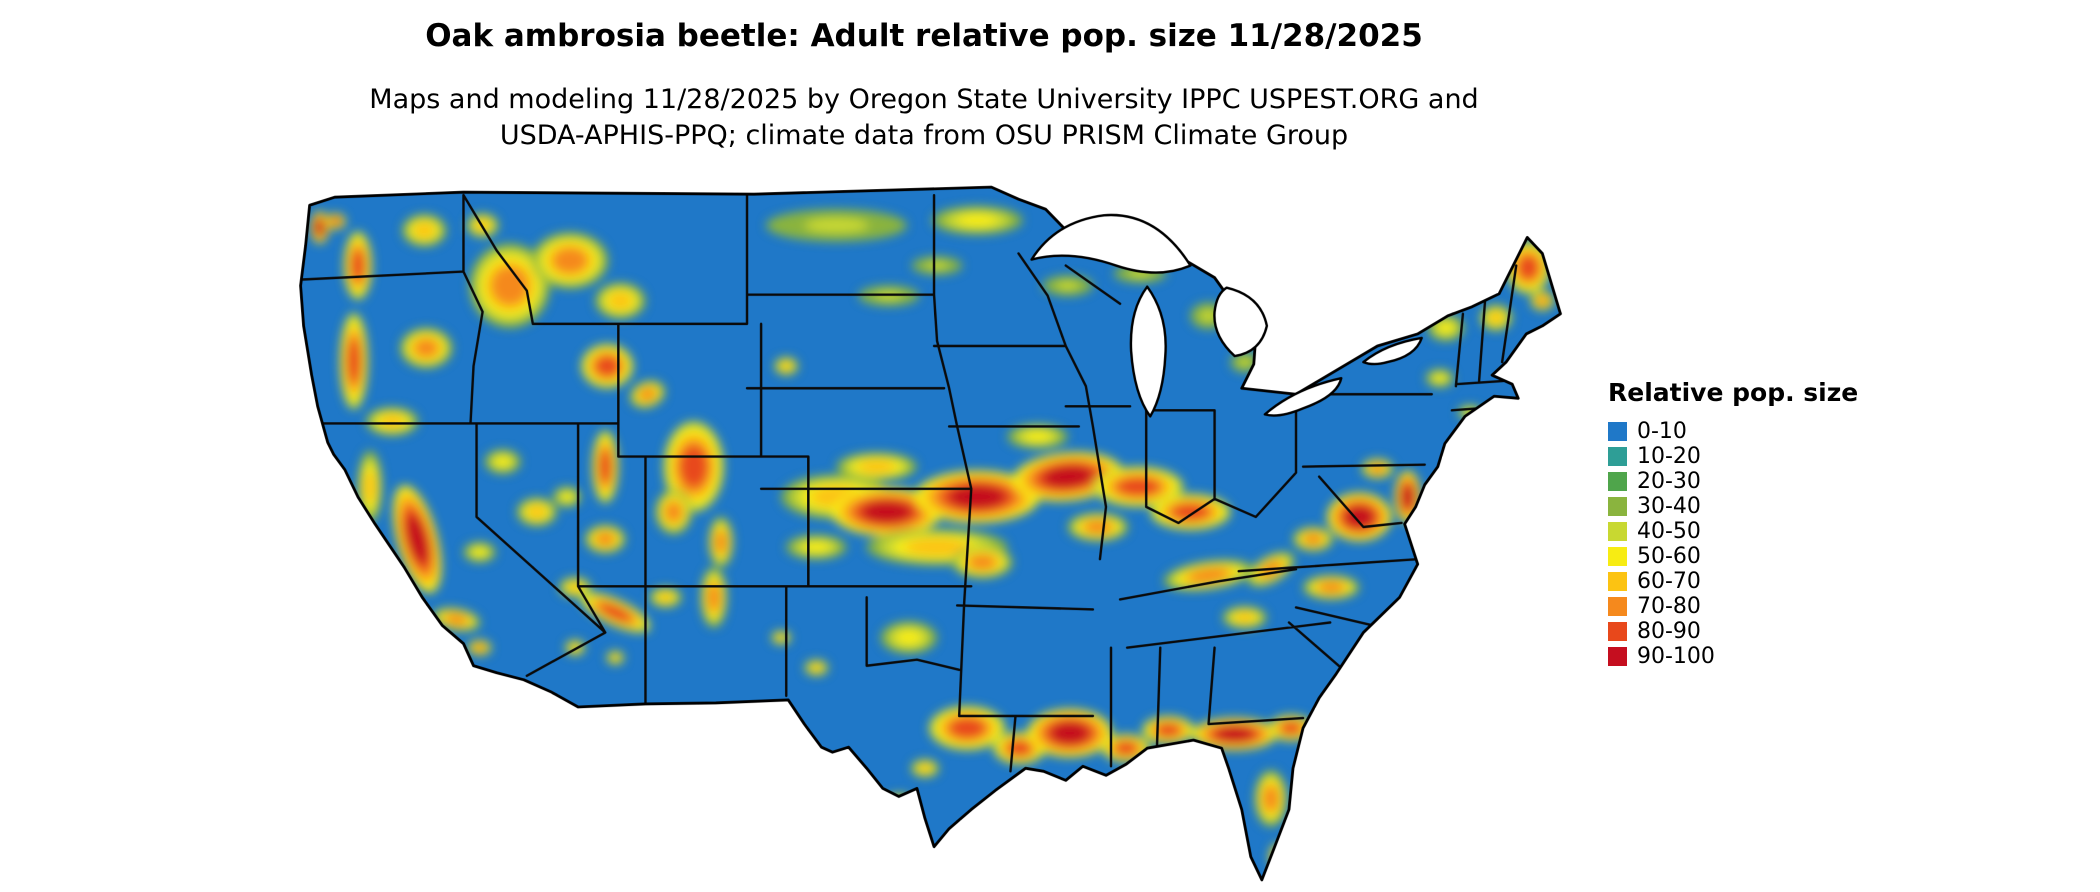  I want to click on legend-item: 40-50, so click(1738, 531).